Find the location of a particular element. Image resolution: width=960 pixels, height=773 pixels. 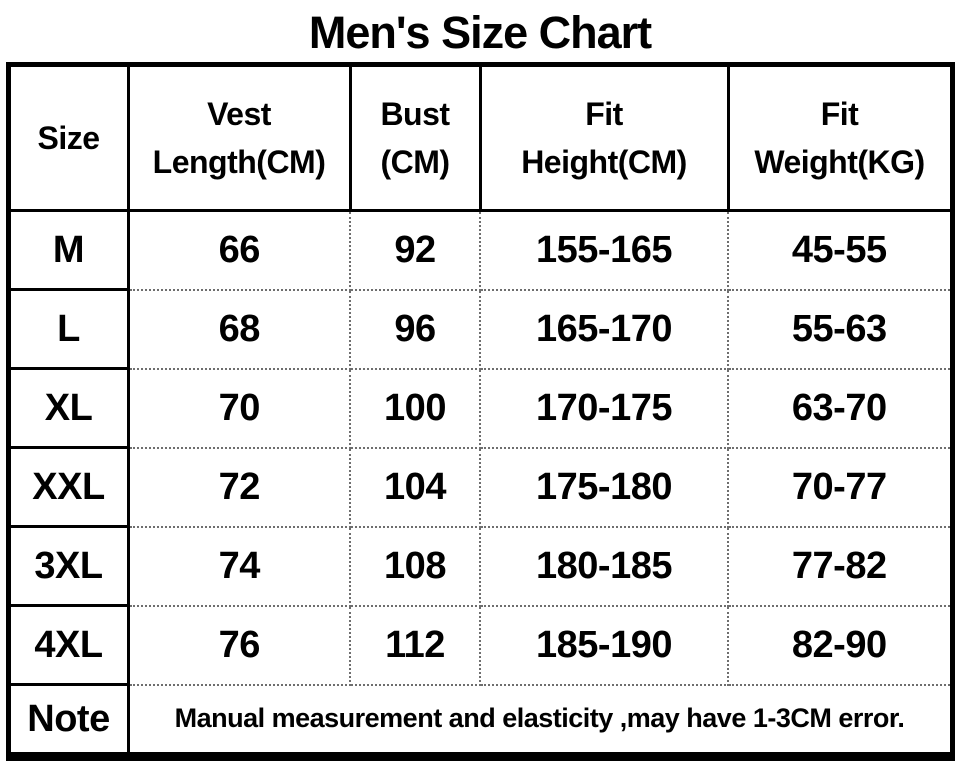

fit-height-cell: 165-170 is located at coordinates (604, 329).